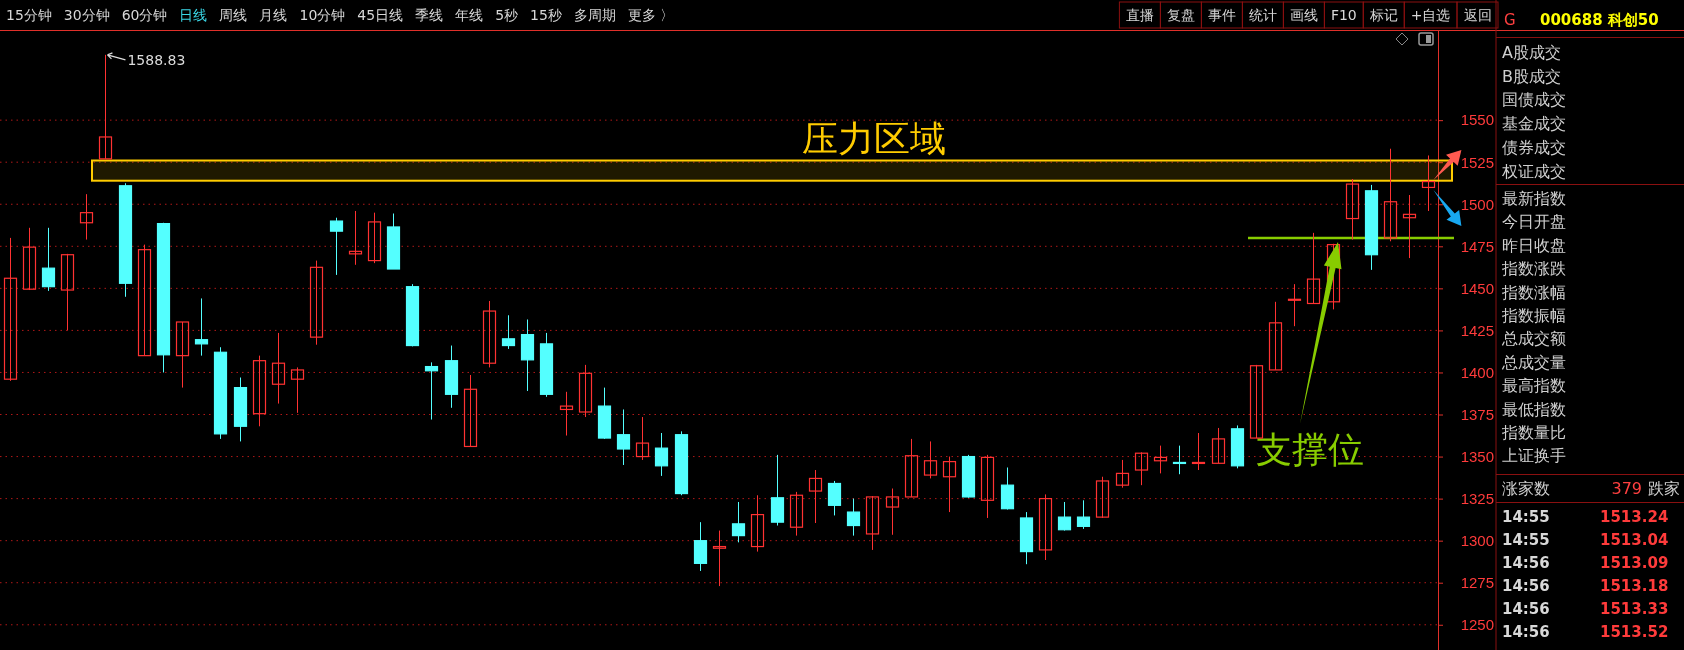 The height and width of the screenshot is (650, 1684). Describe the element at coordinates (1262, 15) in the screenshot. I see `text: 统计` at that location.